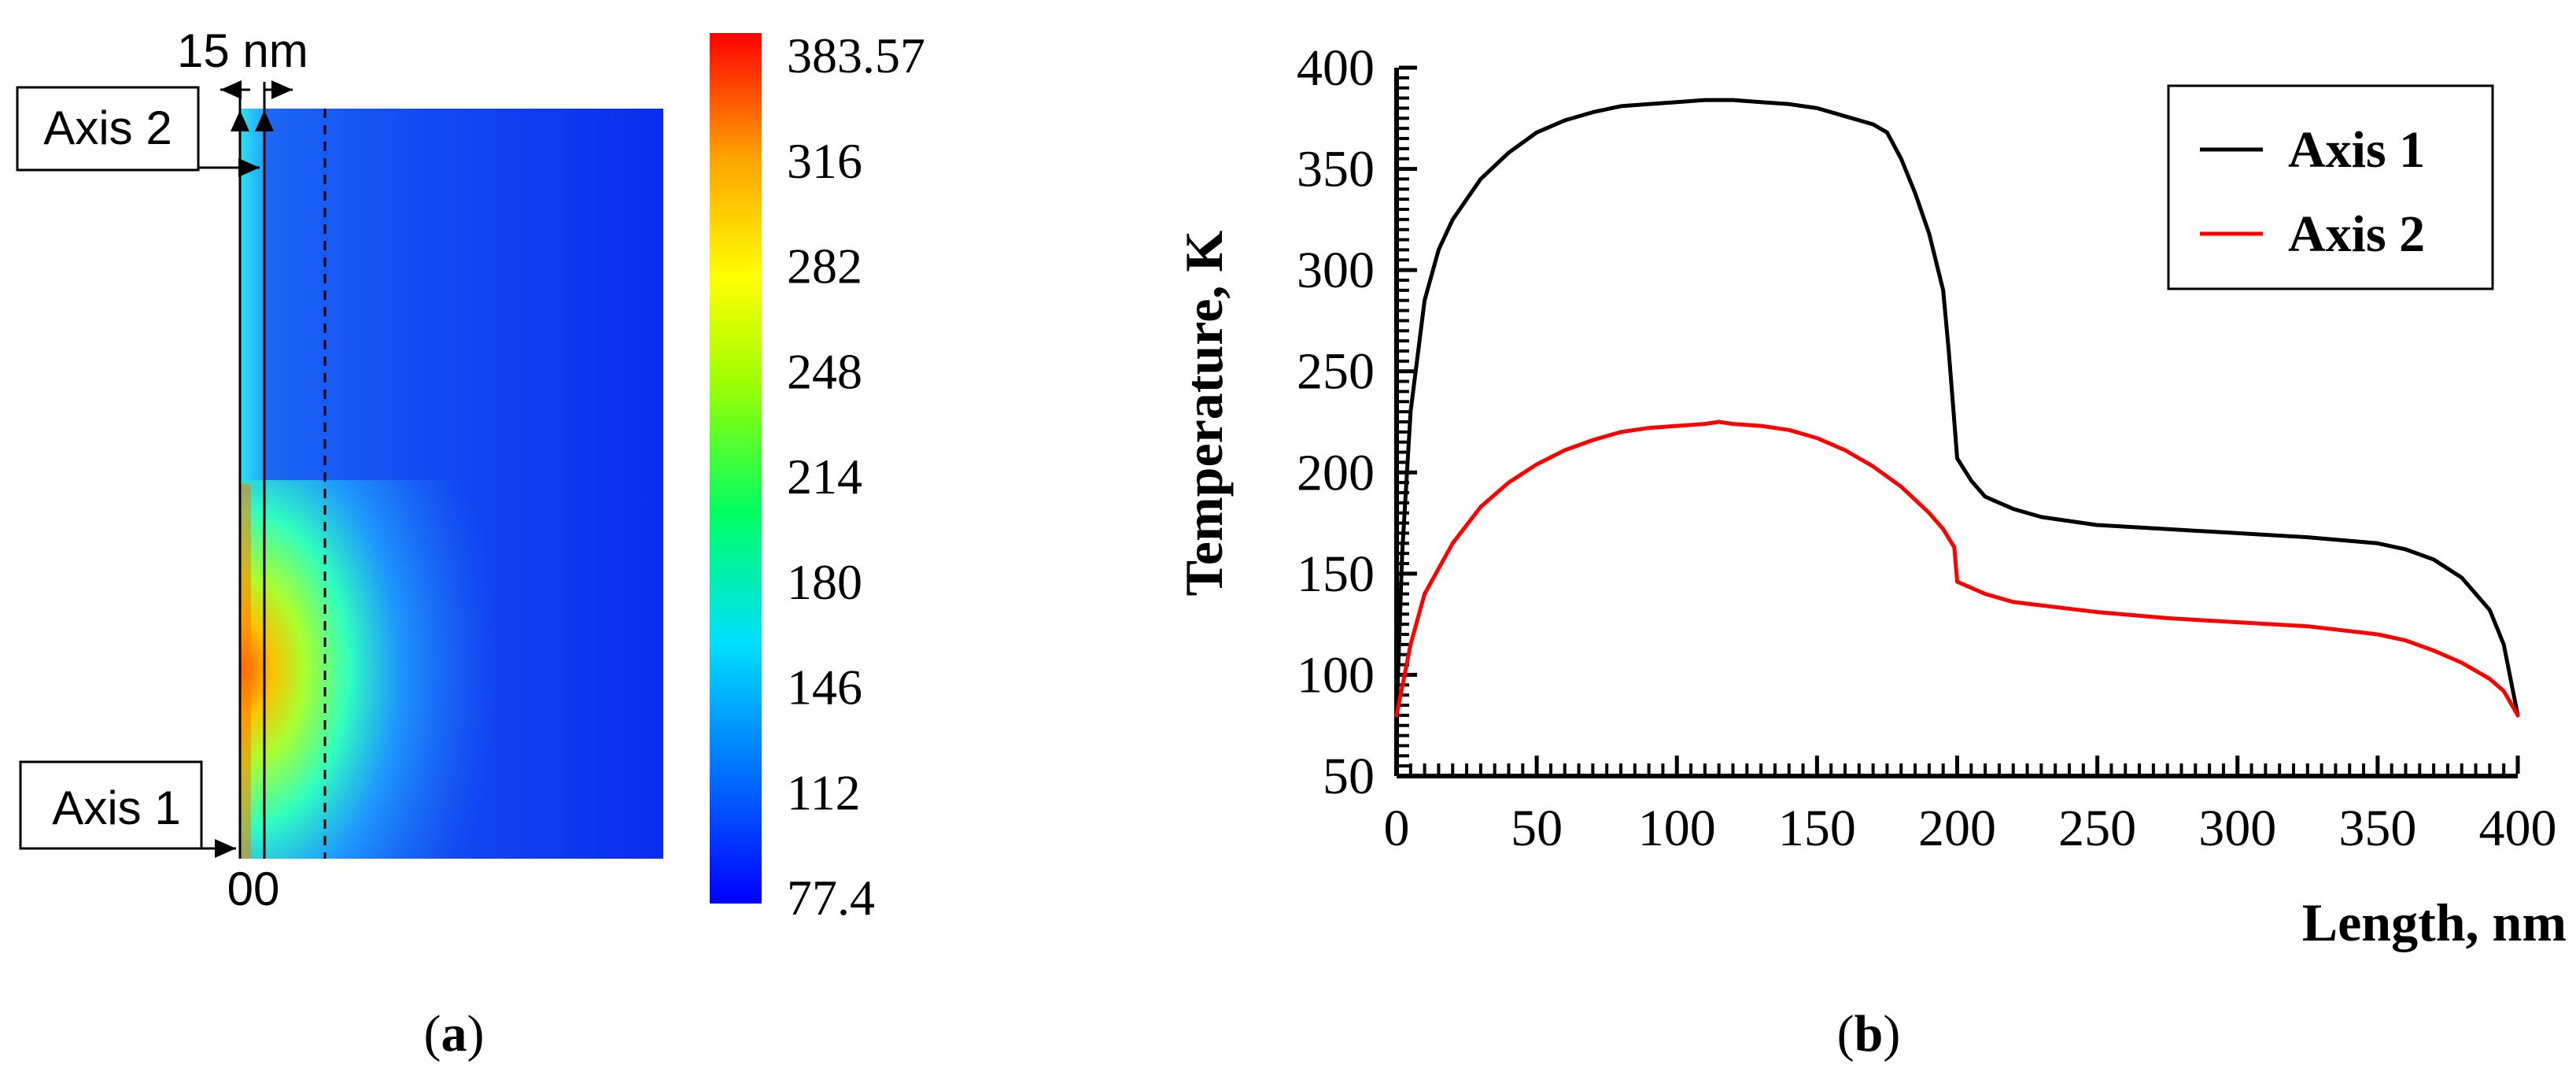 The height and width of the screenshot is (1083, 2576). Describe the element at coordinates (116, 808) in the screenshot. I see `axis-1-label-text: Axis 1` at that location.